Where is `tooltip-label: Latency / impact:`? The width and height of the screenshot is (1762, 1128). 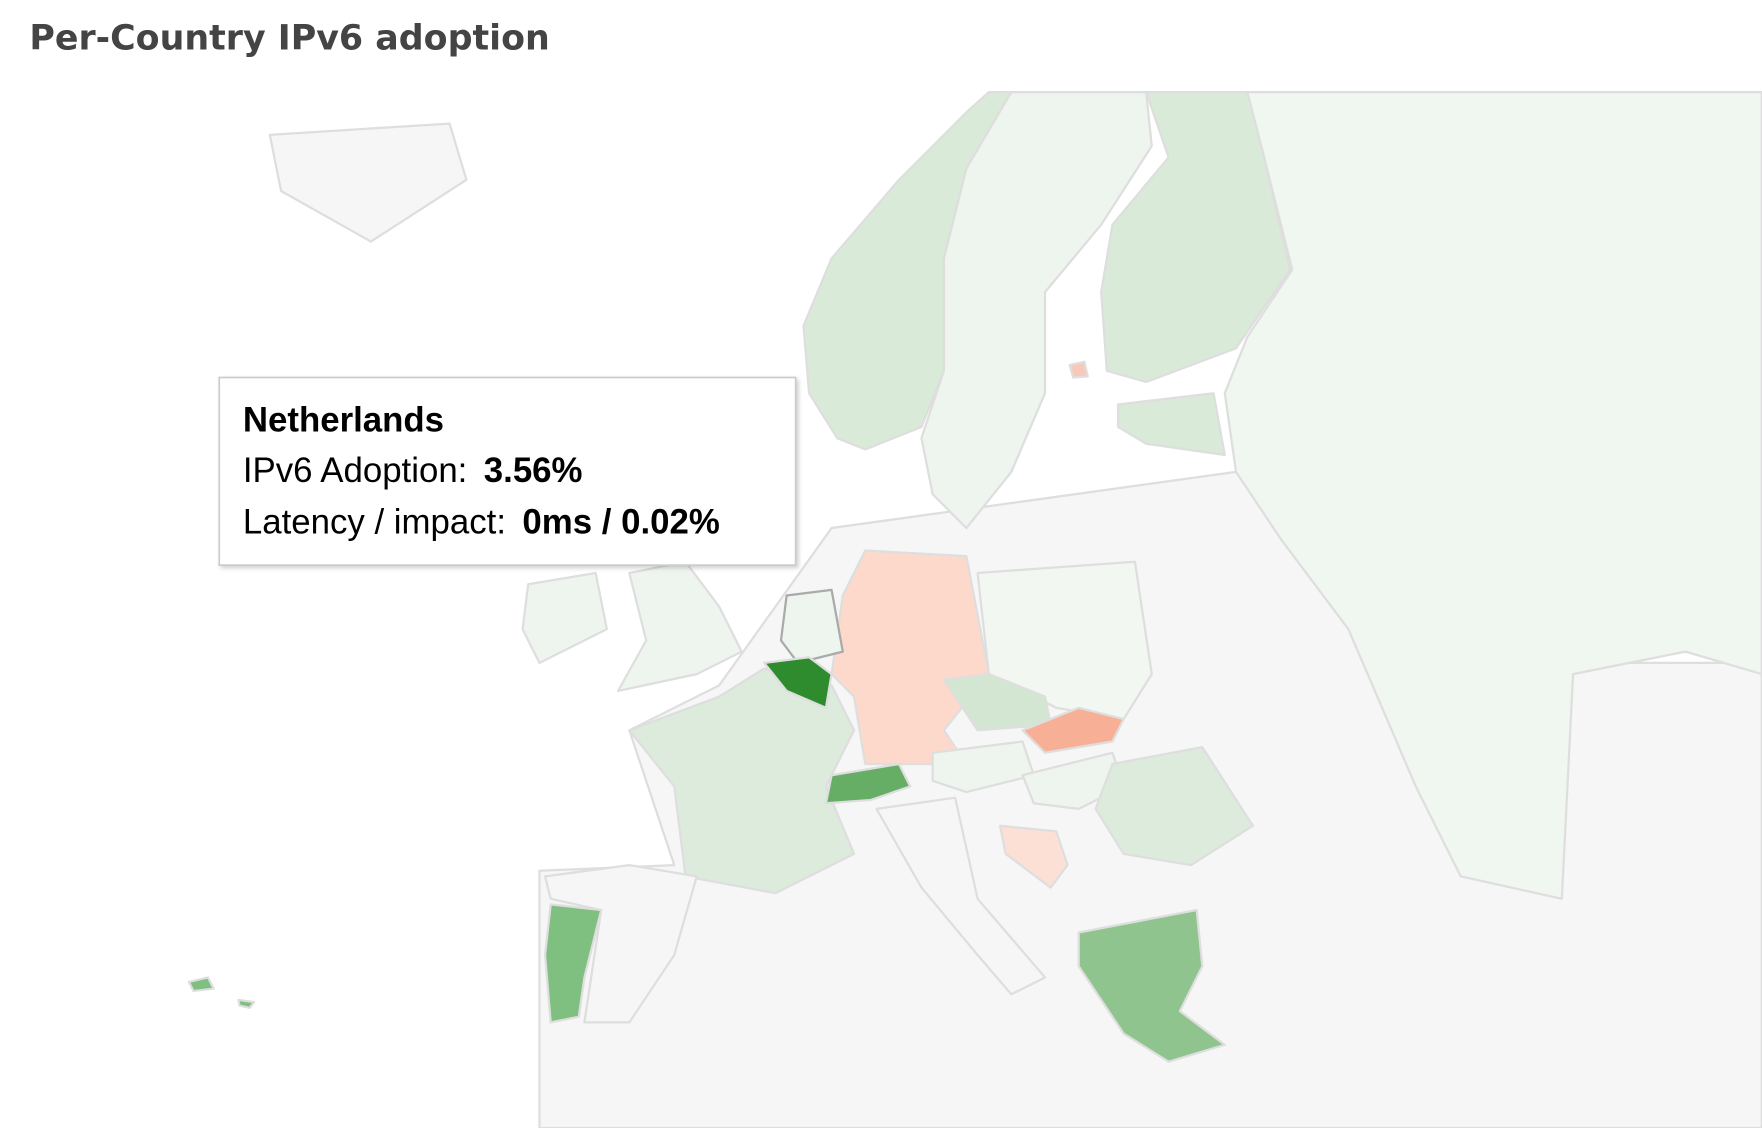 tooltip-label: Latency / impact: is located at coordinates (374, 522).